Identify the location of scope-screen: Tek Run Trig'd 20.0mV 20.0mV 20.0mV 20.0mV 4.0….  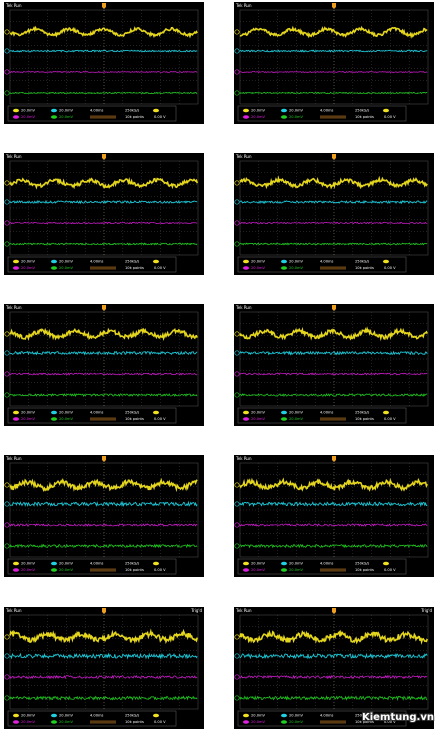
(334, 668).